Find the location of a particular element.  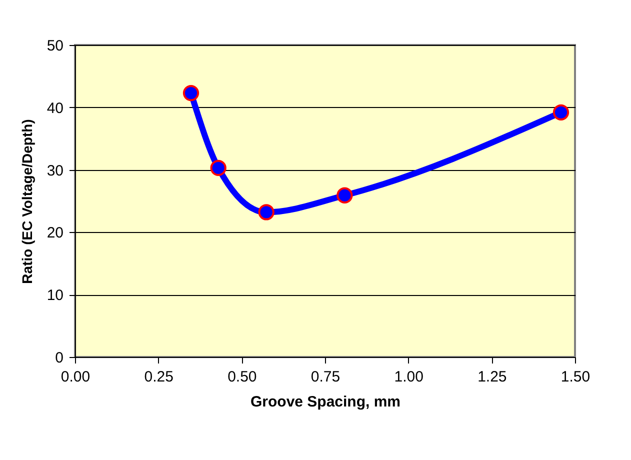

y-axis-title: Ratio (EC Voltage/Depth) is located at coordinates (26, 201).